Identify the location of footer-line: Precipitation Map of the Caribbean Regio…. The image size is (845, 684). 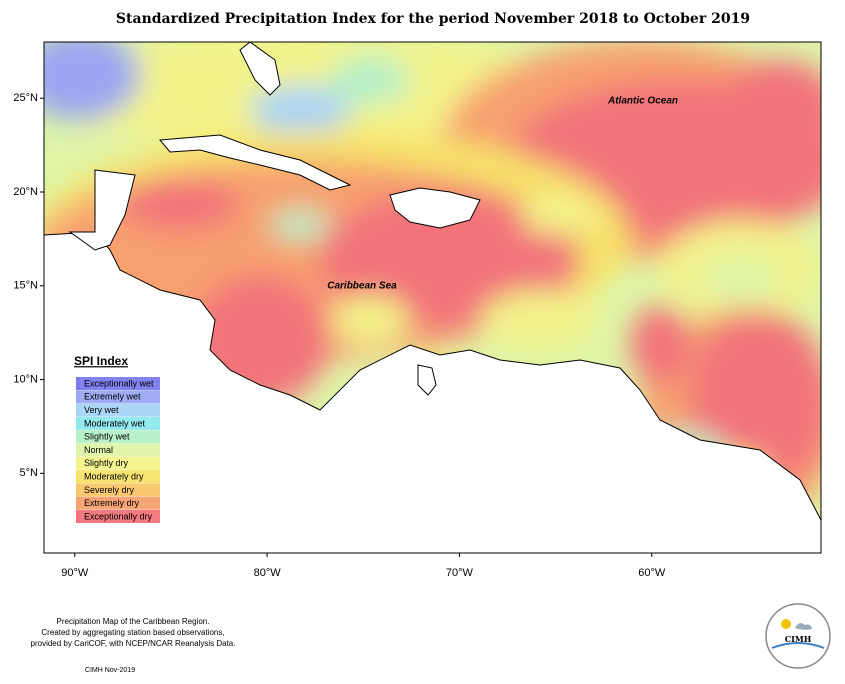
(133, 621).